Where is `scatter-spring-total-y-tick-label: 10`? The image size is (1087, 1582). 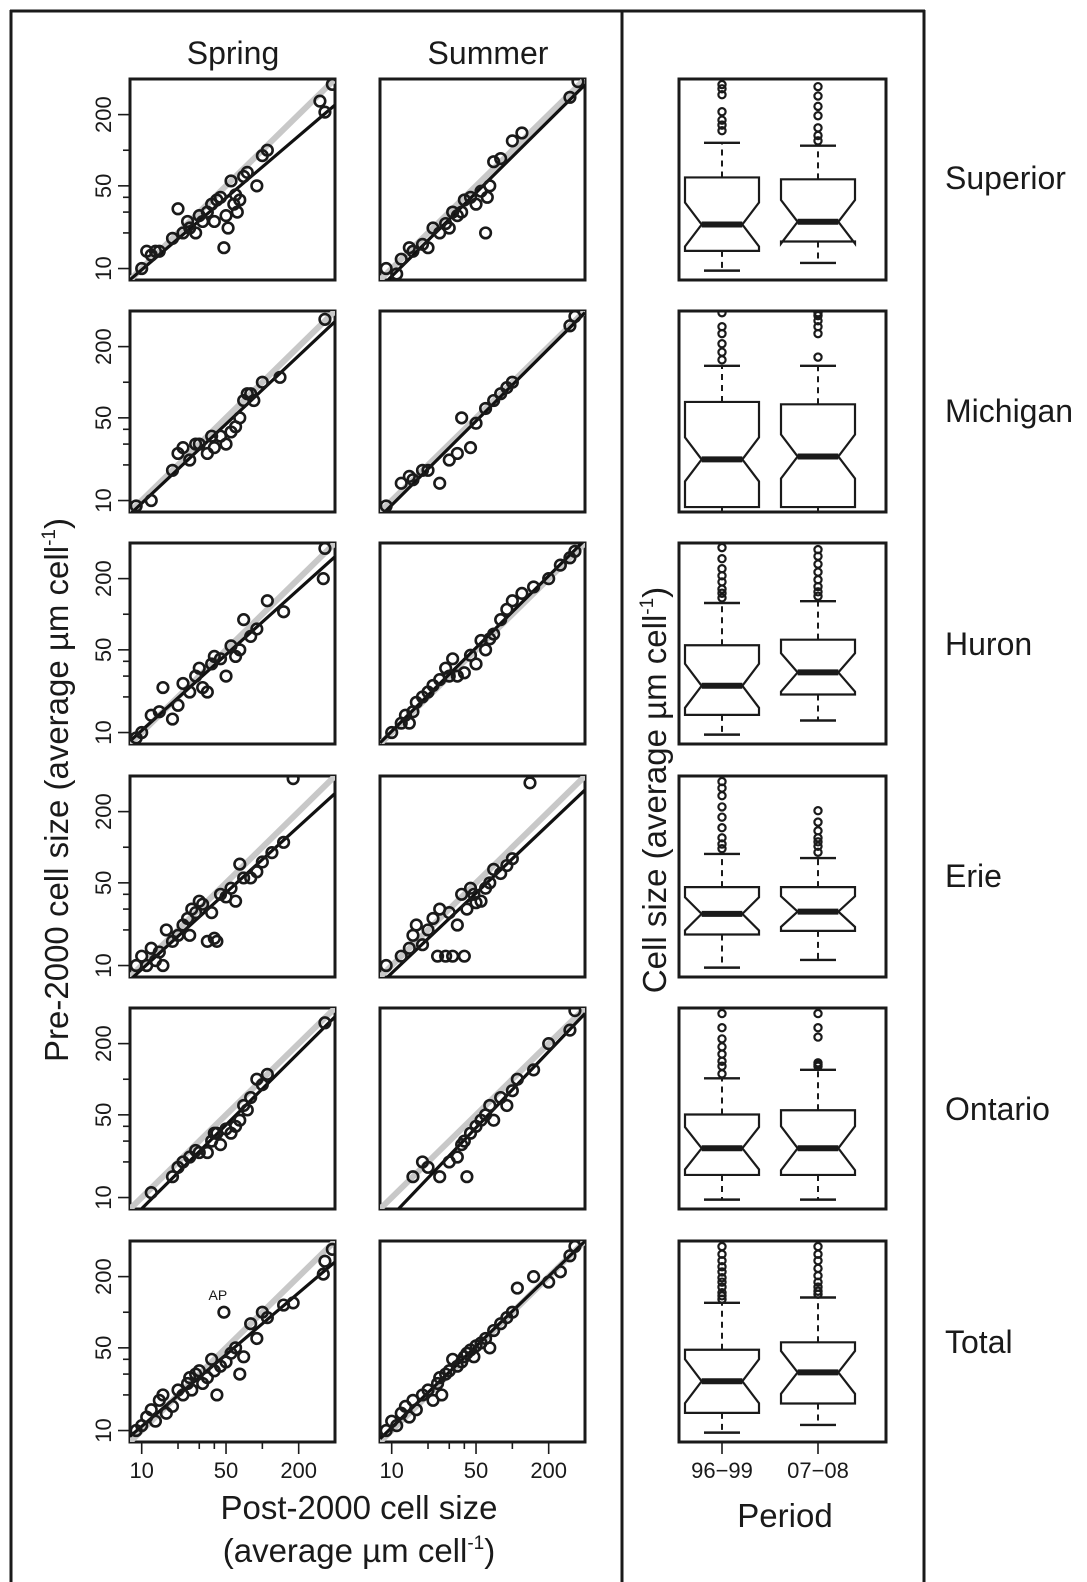 scatter-spring-total-y-tick-label: 10 is located at coordinates (103, 1430).